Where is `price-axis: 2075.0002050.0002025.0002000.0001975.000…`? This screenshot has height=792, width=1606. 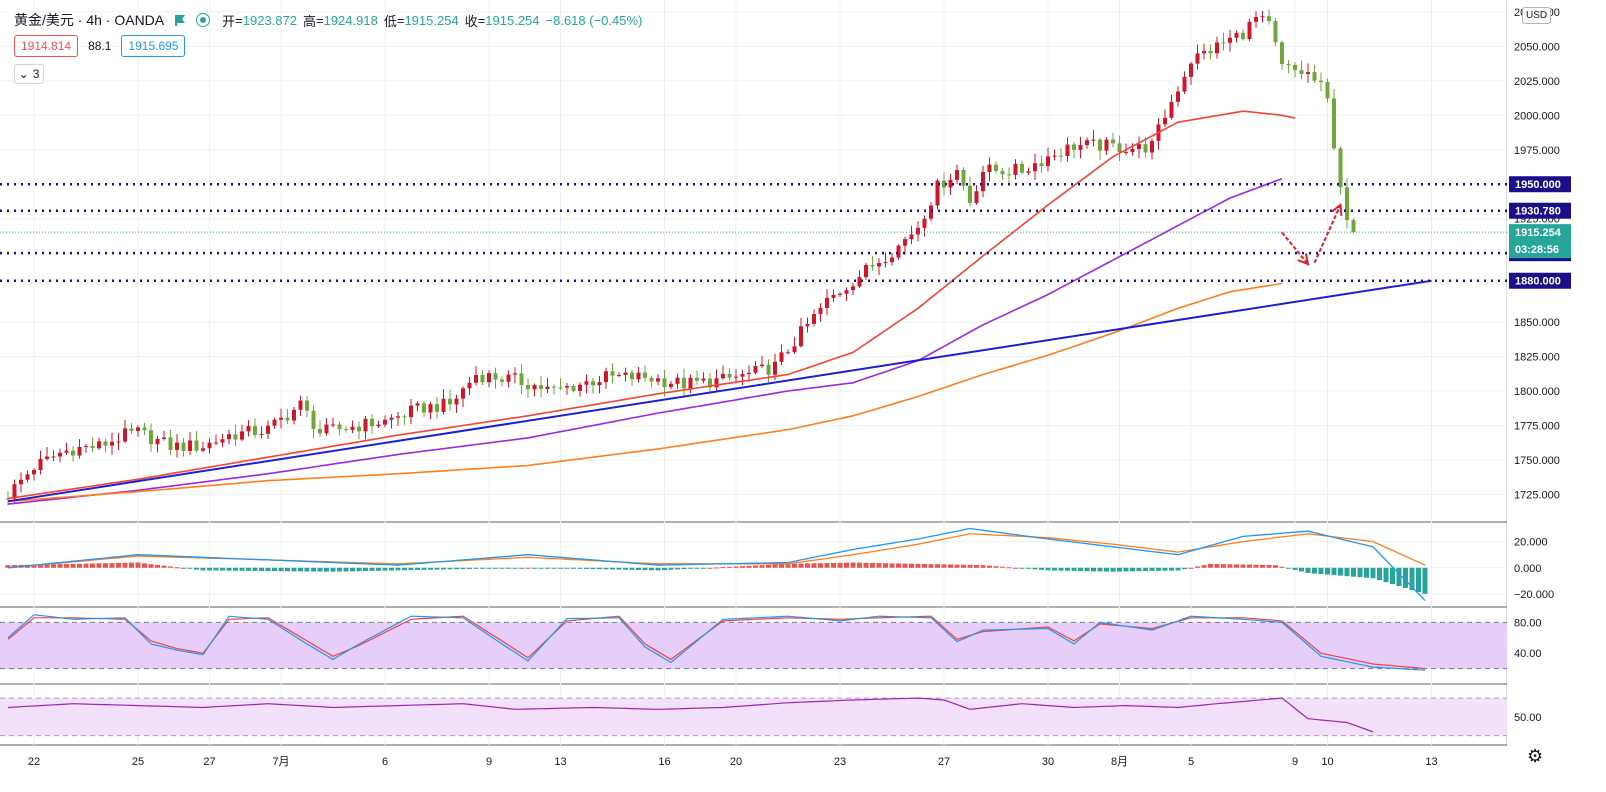
price-axis: 2075.0002050.0002025.0002000.0001975.000… is located at coordinates (1556, 396).